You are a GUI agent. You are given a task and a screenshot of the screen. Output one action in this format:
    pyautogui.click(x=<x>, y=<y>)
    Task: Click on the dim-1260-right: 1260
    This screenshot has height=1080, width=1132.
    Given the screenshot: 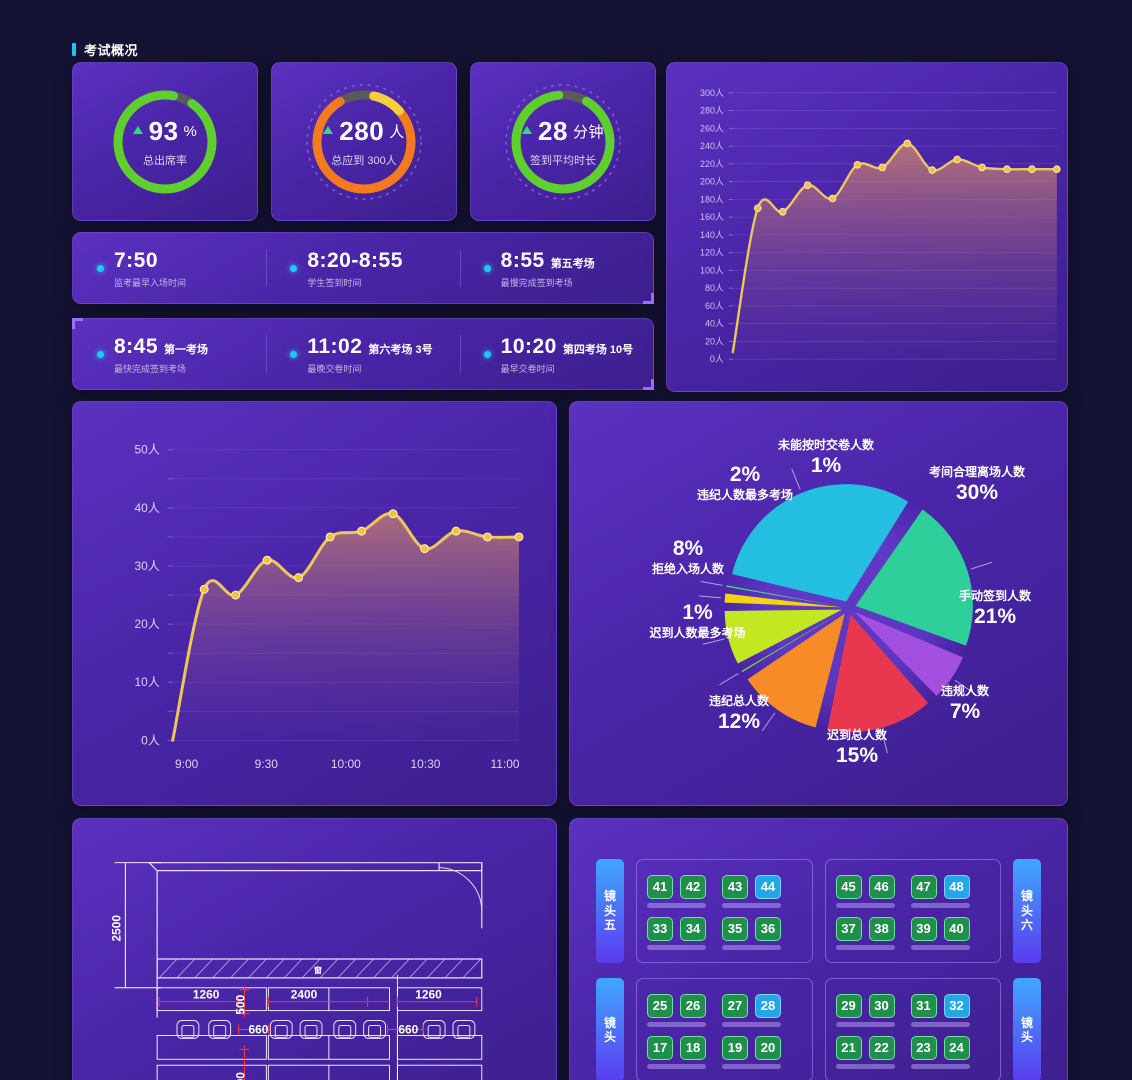 What is the action you would take?
    pyautogui.click(x=428, y=995)
    